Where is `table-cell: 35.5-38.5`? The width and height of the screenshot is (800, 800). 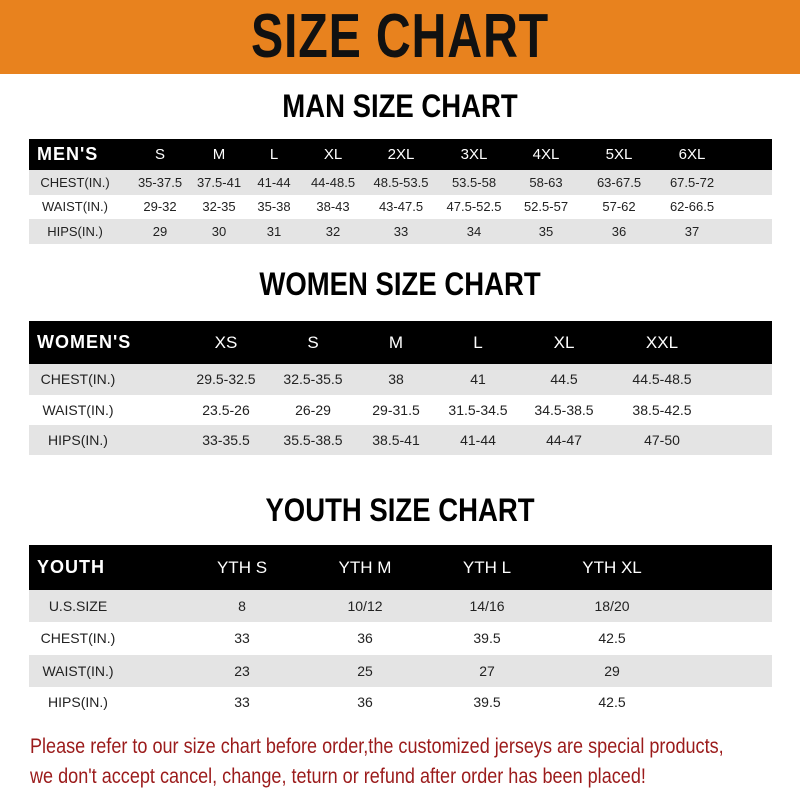
table-cell: 35.5-38.5 is located at coordinates (313, 440).